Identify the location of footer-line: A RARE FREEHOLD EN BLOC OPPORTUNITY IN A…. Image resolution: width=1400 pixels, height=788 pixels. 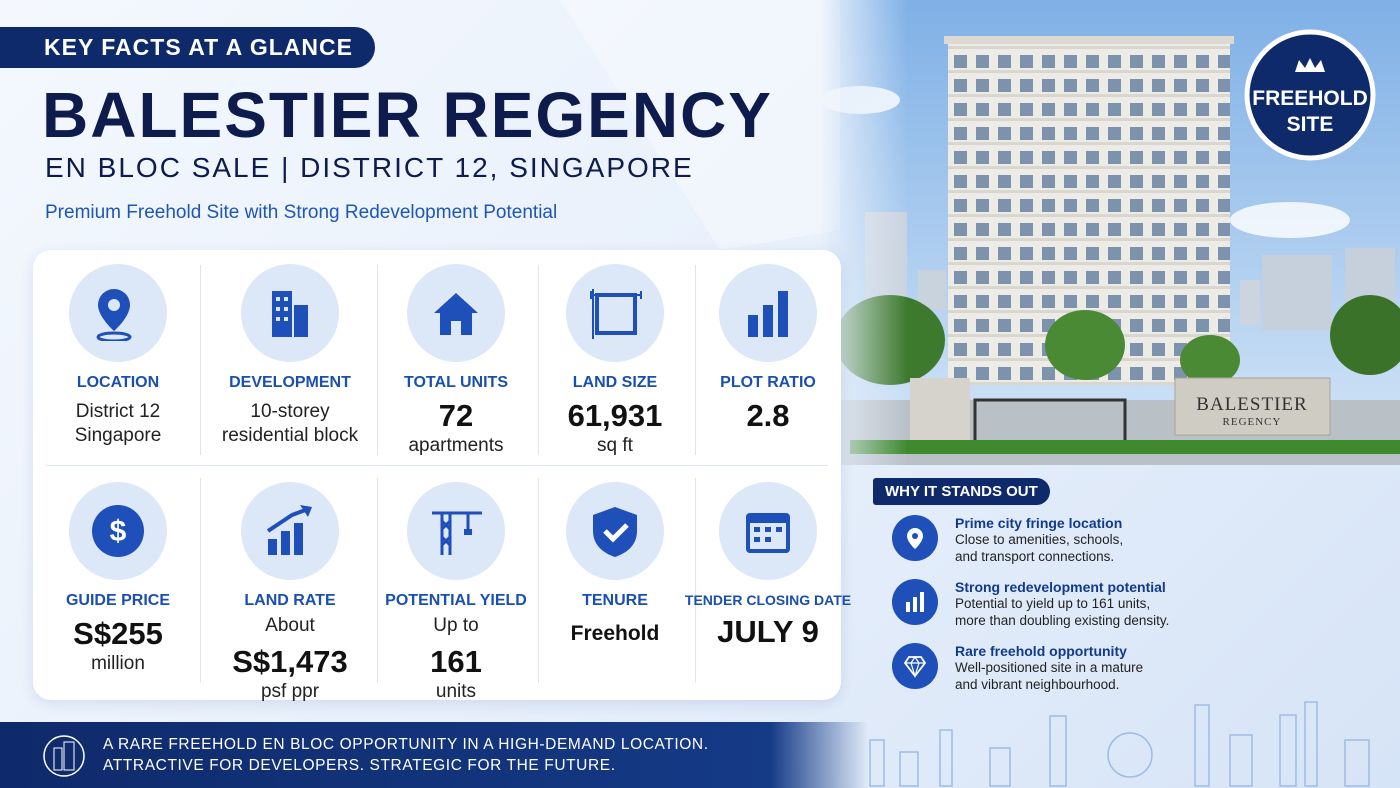
(406, 744).